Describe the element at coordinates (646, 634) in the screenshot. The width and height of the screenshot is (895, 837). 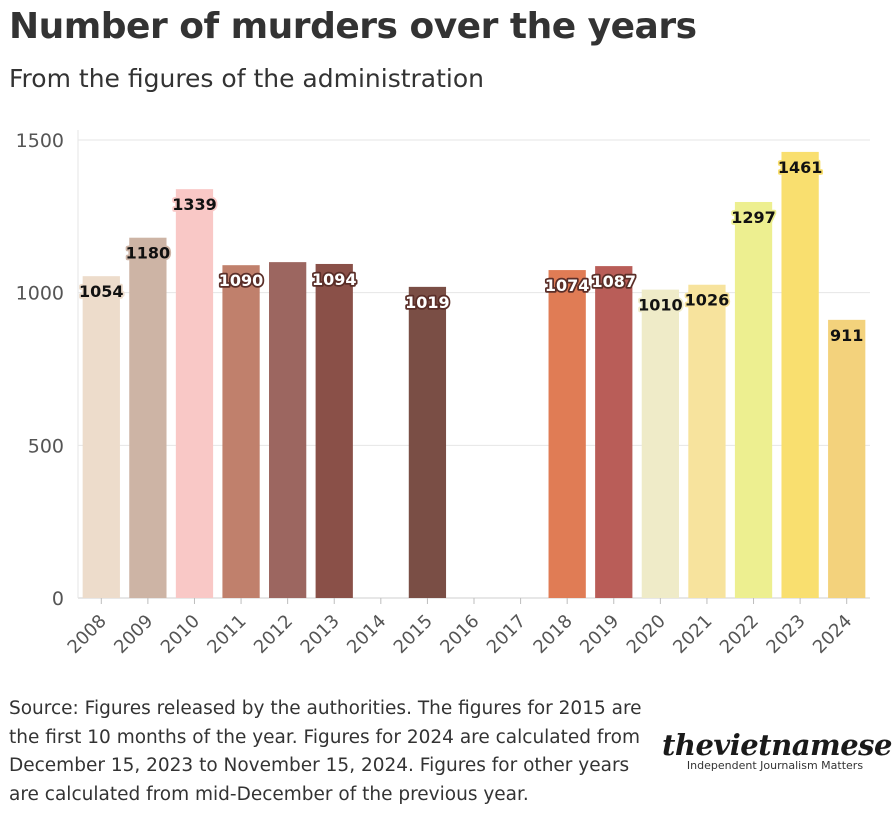
I see `x-tick-2020: 2020` at that location.